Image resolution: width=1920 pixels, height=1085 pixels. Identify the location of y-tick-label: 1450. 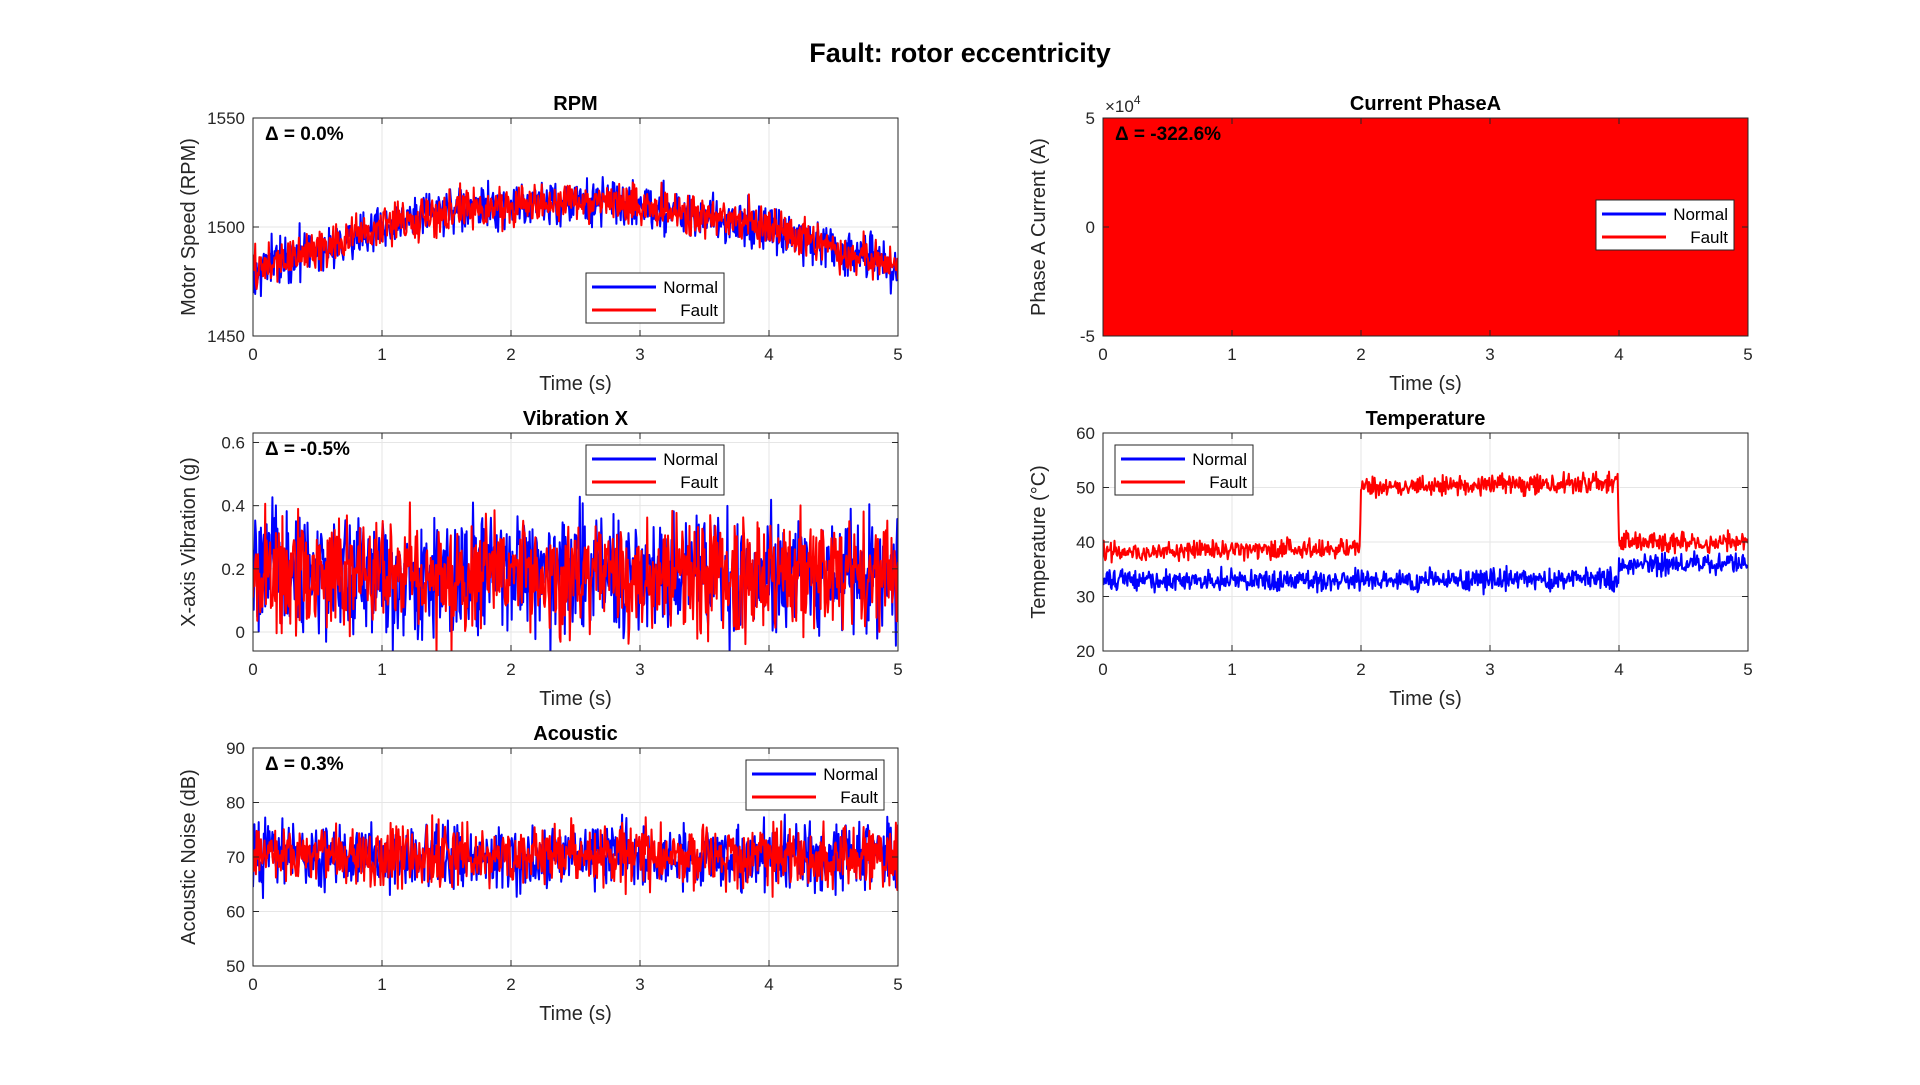
(226, 336).